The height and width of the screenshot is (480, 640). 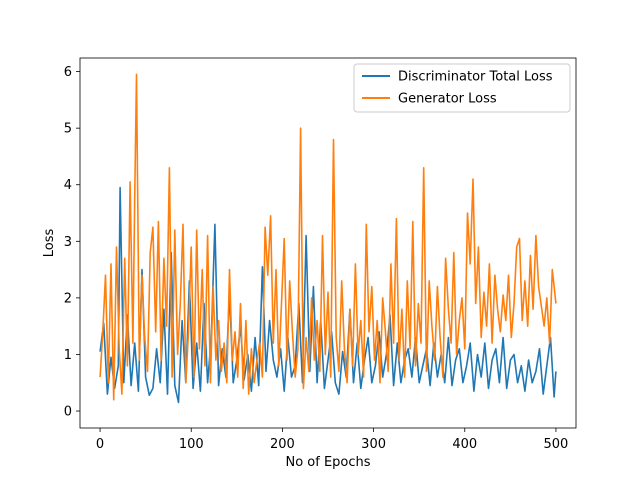 I want to click on legend: Discriminator Total Loss Generator Loss, so click(x=462, y=88).